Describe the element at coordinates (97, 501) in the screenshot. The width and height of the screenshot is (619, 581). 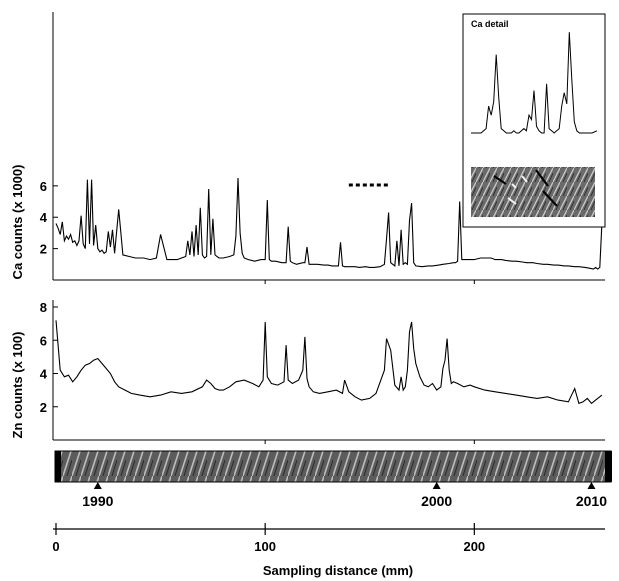
I see `year-tick-label: 1990` at that location.